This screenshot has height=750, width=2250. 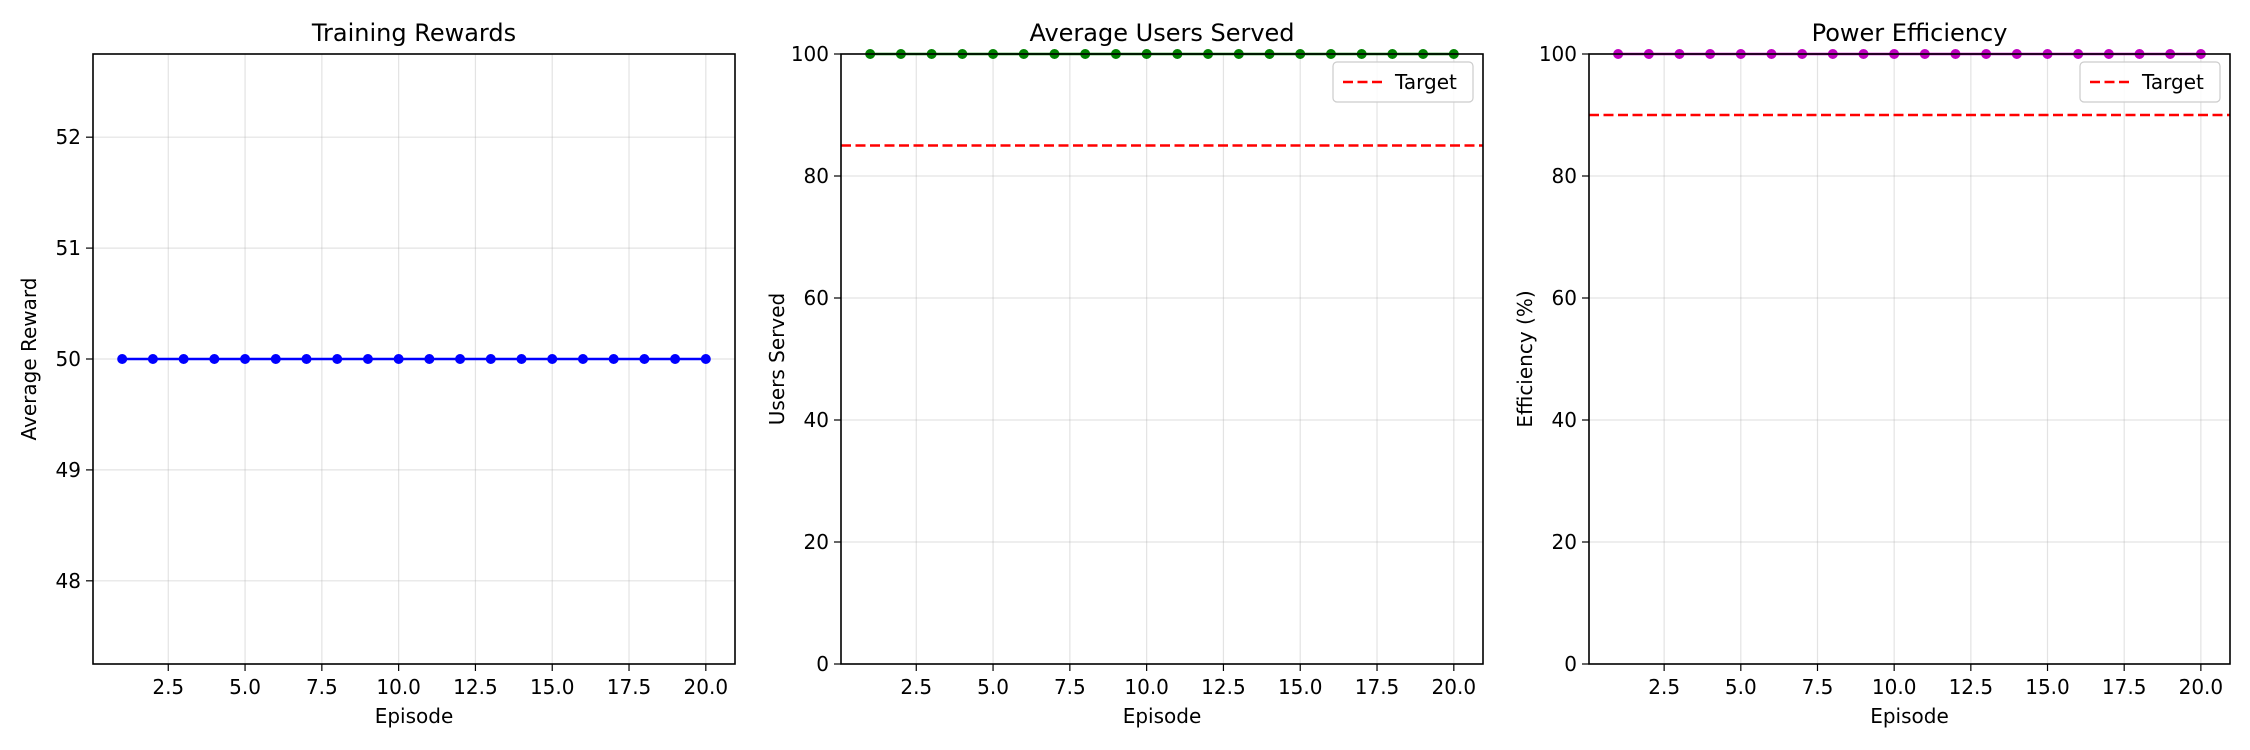 What do you see at coordinates (1910, 33) in the screenshot?
I see `chart-title: Power Efficiency` at bounding box center [1910, 33].